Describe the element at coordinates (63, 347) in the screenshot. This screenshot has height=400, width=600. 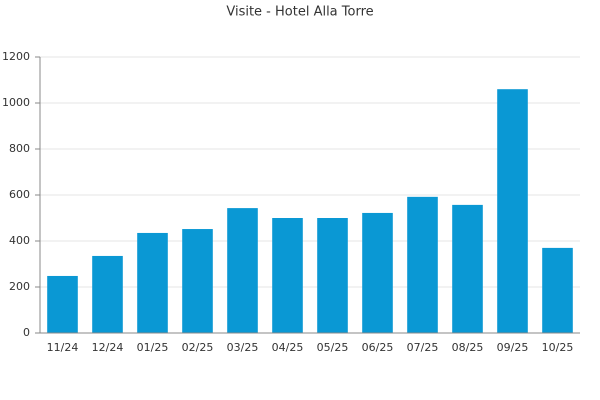
I see `x-tick-label: 11/24` at that location.